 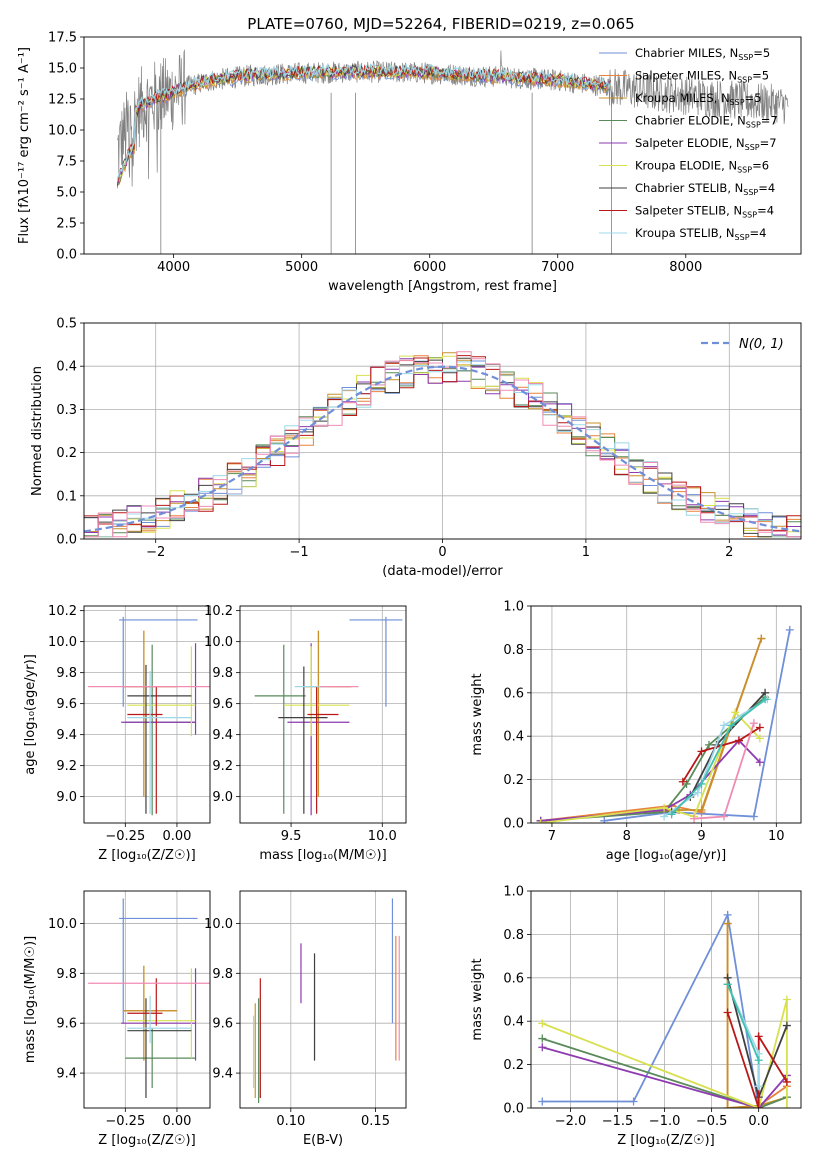 I want to click on x-axis-label: age [log₁₀(age/yr)], so click(x=666, y=855).